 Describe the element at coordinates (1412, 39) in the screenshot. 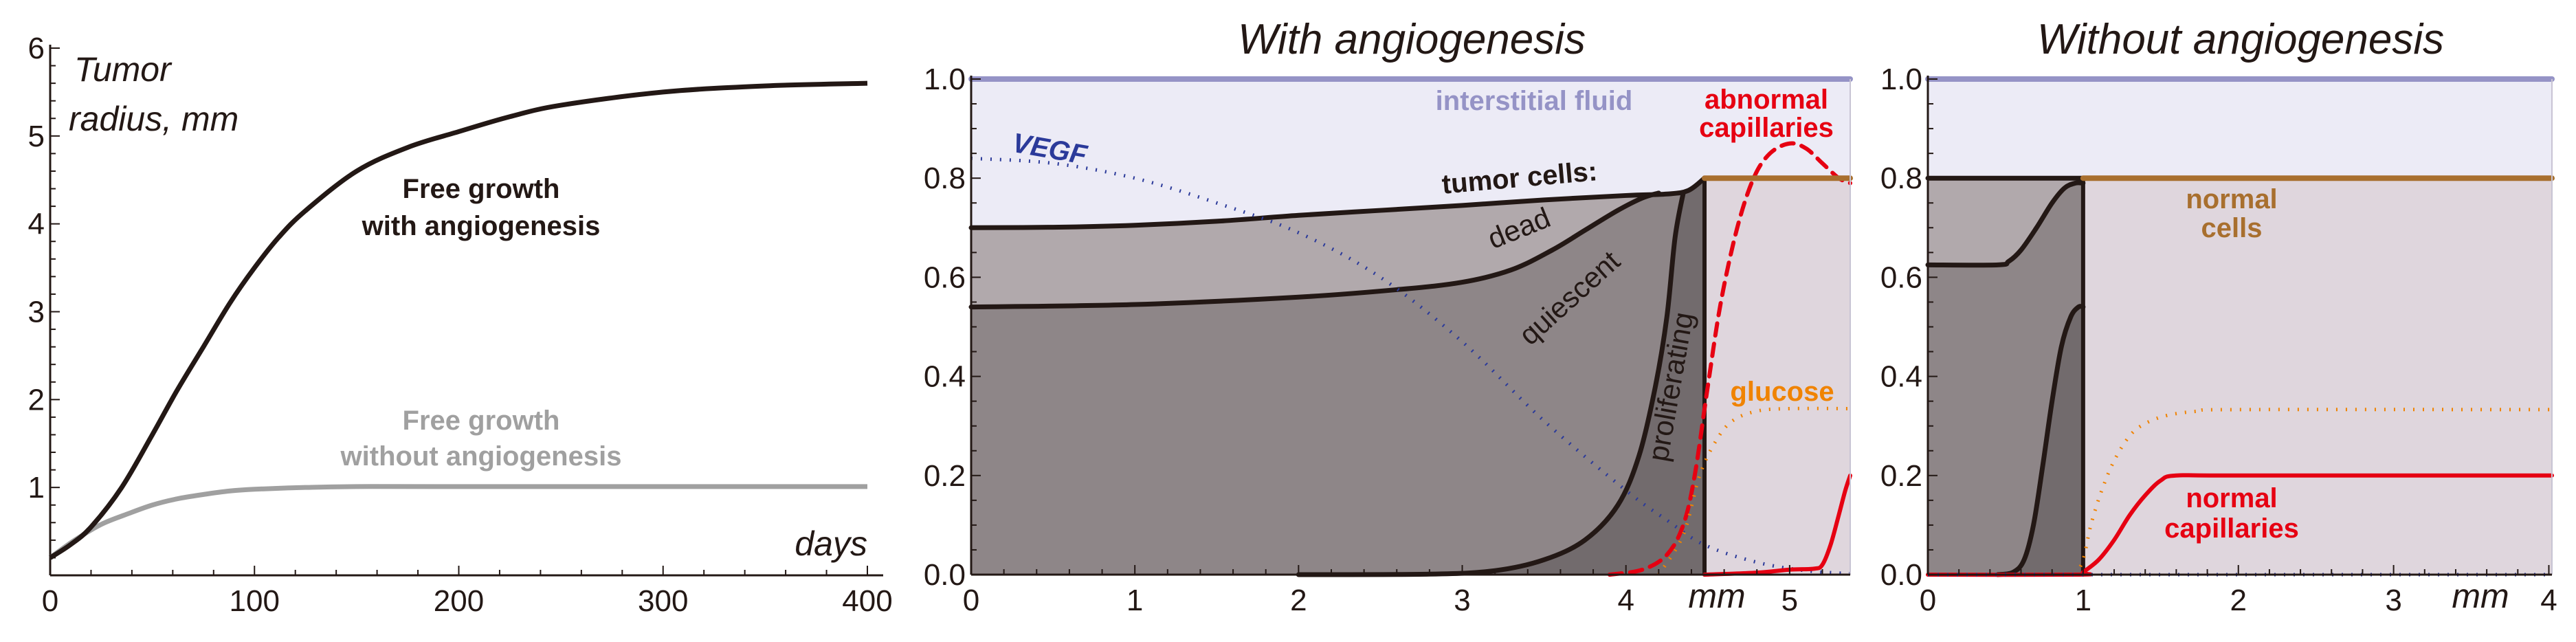

I see `p2-title: With angiogenesis` at that location.